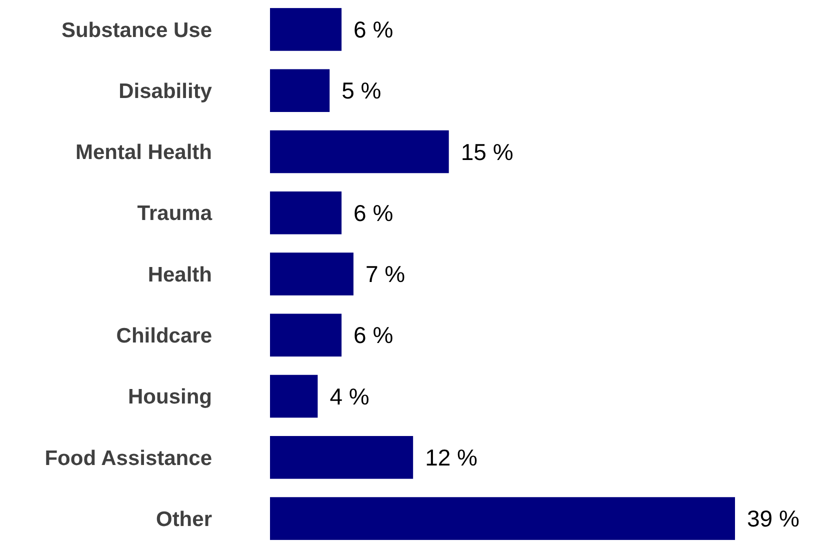  I want to click on data-label: 5 %, so click(362, 91).